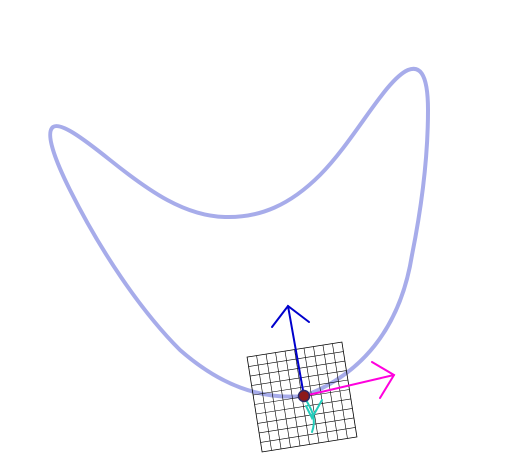  I want to click on arrow-down-head, so click(314, 410).